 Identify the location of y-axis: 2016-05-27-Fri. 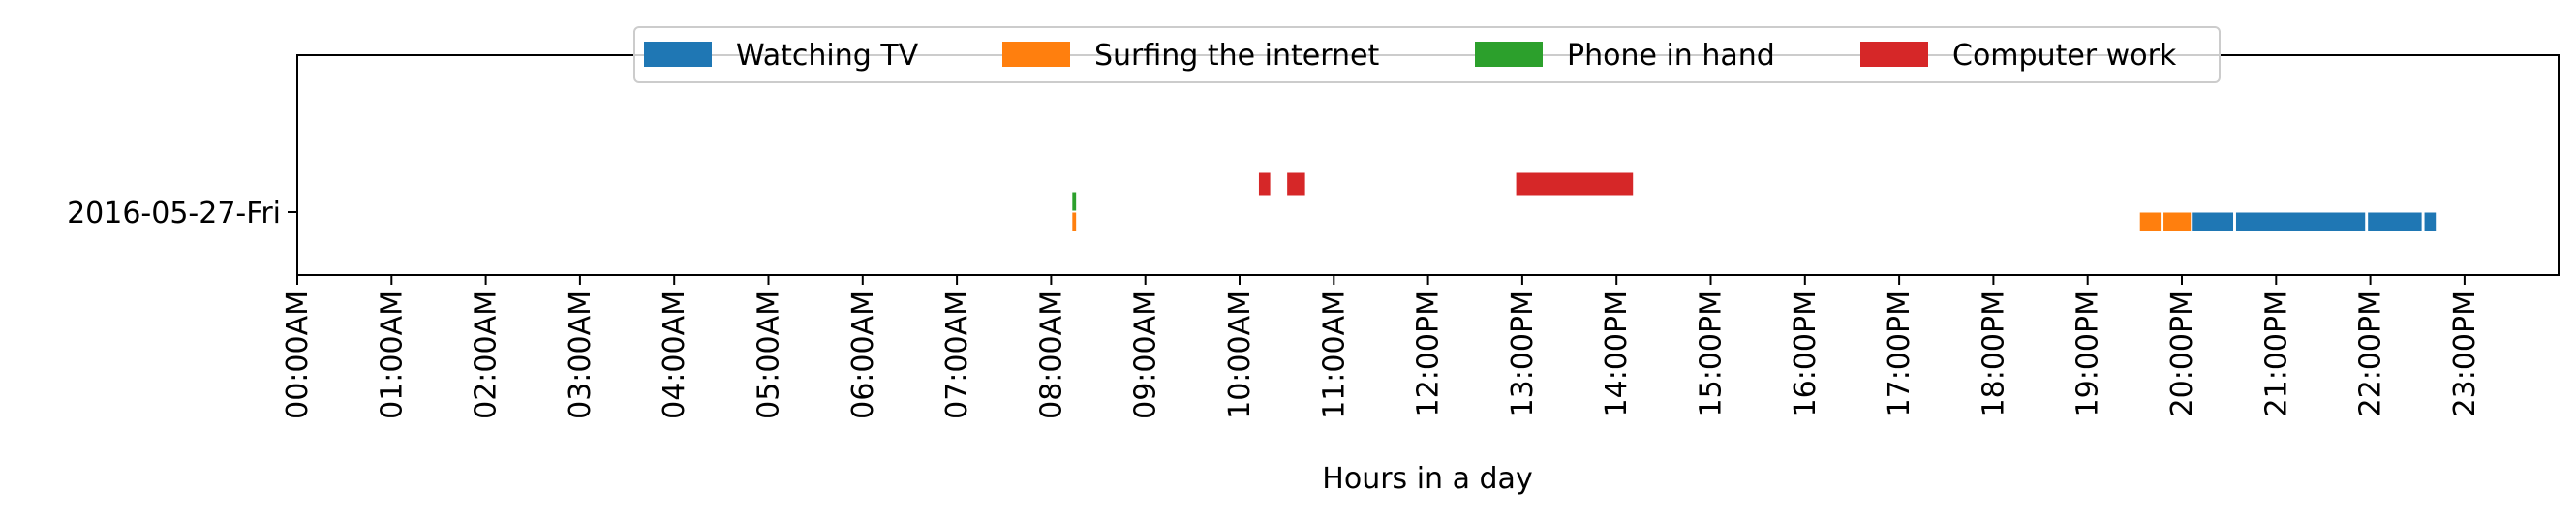
(182, 214).